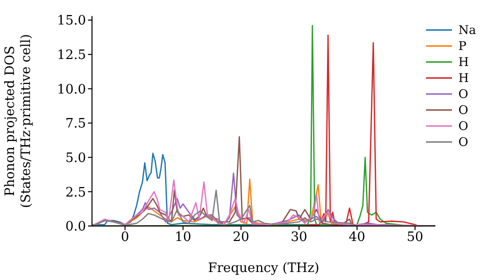 Image resolution: width=500 pixels, height=280 pixels. Describe the element at coordinates (183, 238) in the screenshot. I see `x-tick-label: 10` at that location.